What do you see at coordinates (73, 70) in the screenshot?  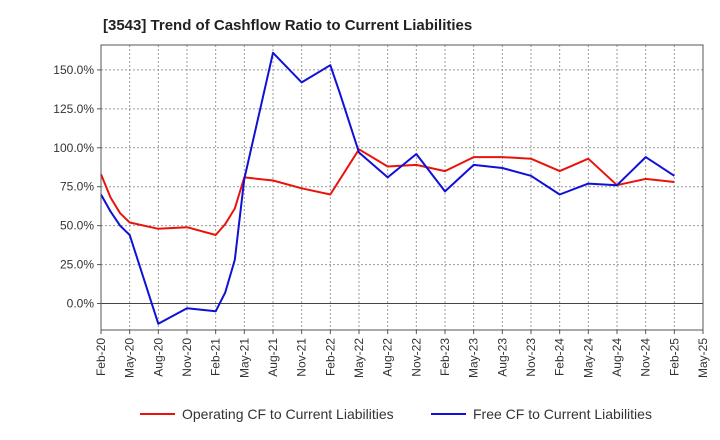 I see `y-tick-label: 150.0%` at bounding box center [73, 70].